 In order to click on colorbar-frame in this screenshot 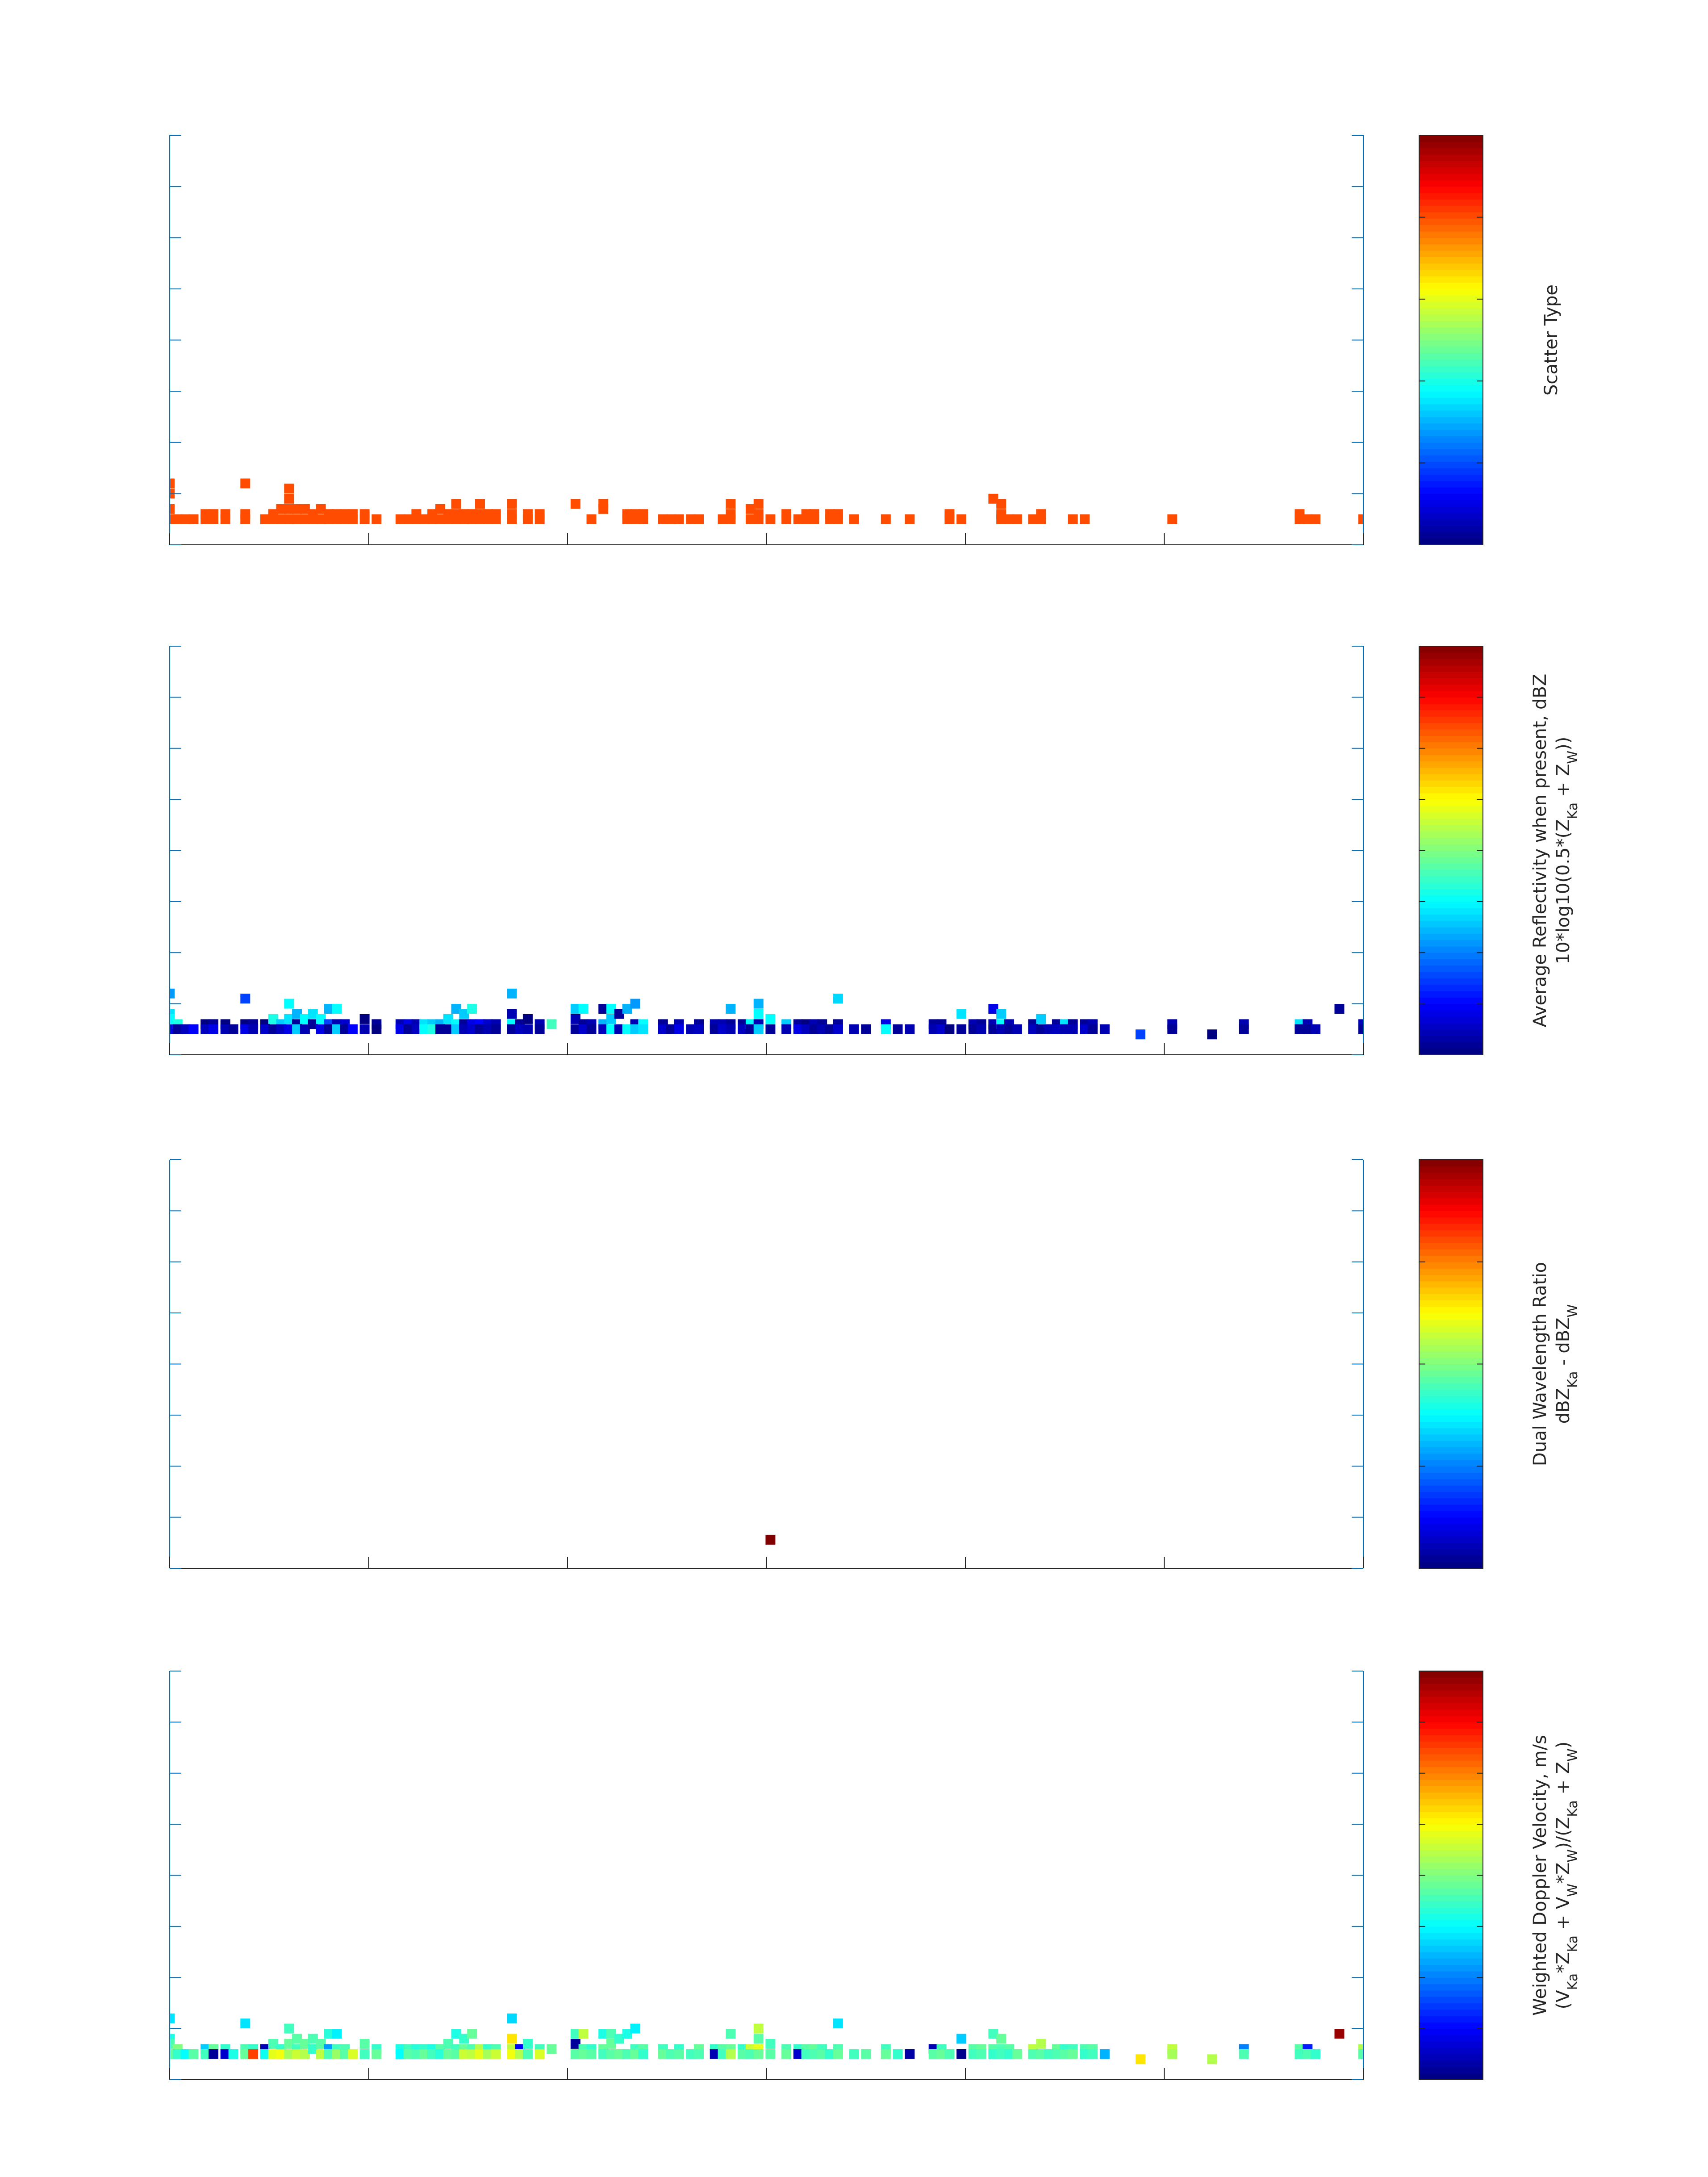, I will do `click(1451, 340)`.